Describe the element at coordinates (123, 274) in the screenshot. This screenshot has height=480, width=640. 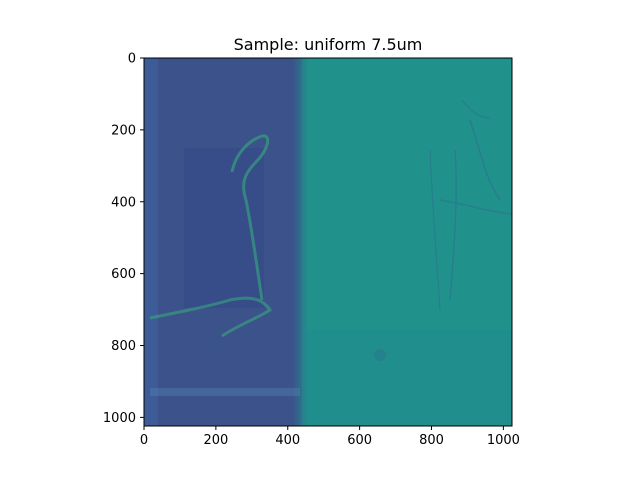
I see `y-tick-label: 600` at that location.